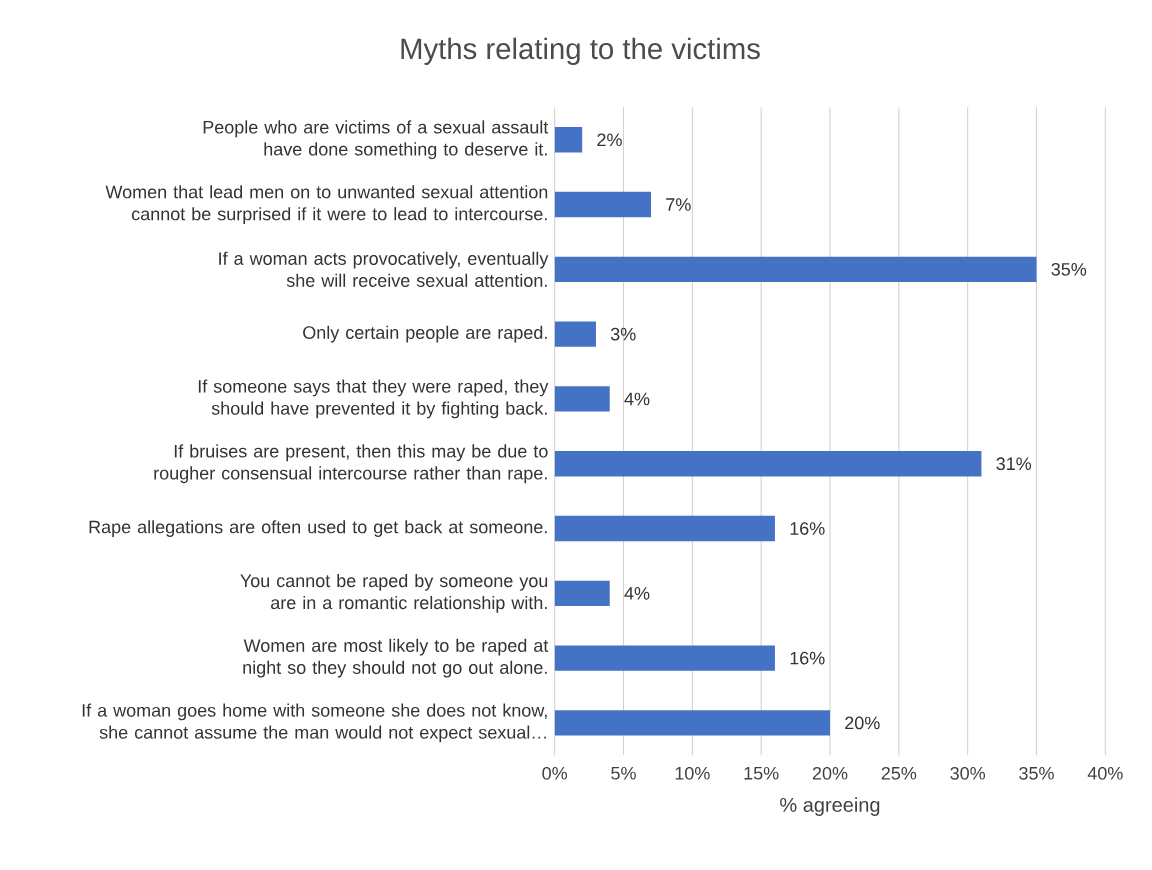  I want to click on y-tick-label: People who are victims of a sexual assault have done something to deserve it., so click(376, 140).